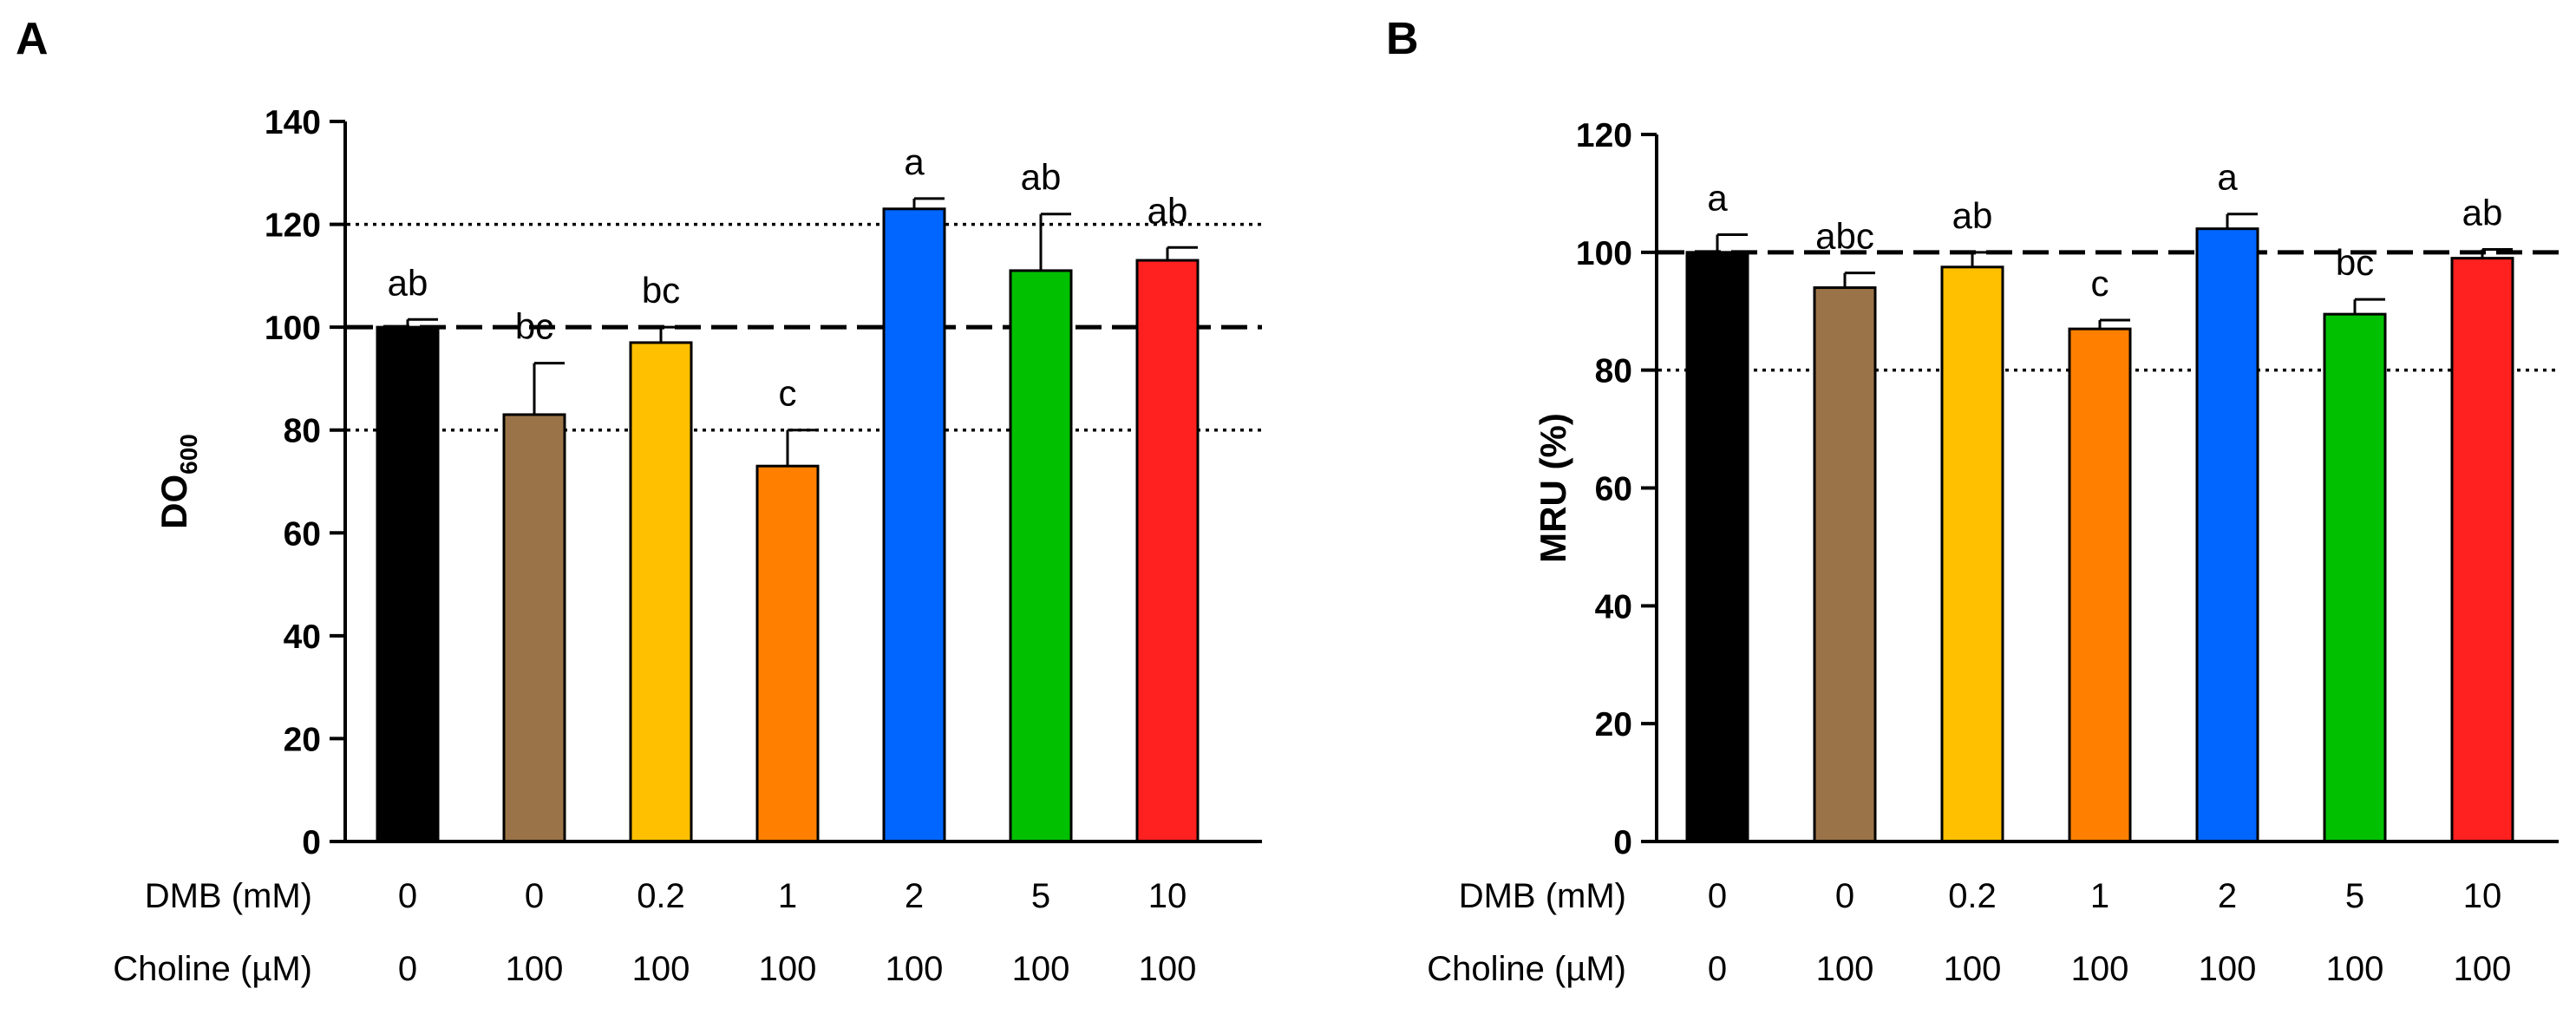  I want to click on chart-a-category-value: 5, so click(1040, 896).